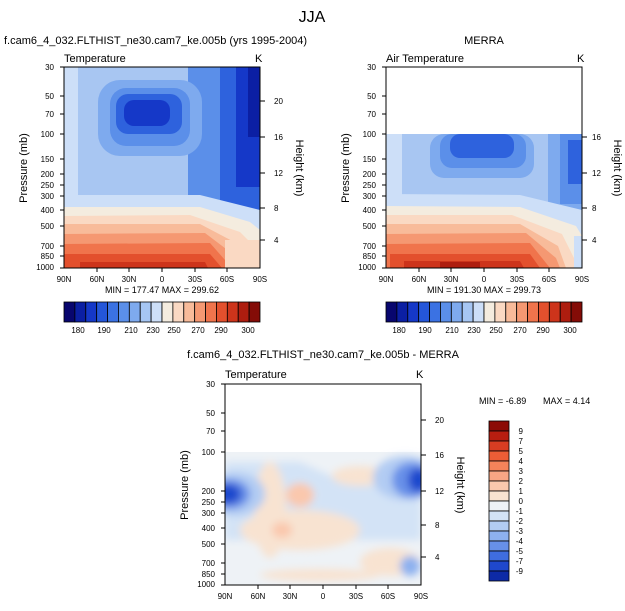 The width and height of the screenshot is (625, 611). What do you see at coordinates (24, 168) in the screenshot?
I see `panel-model-ylabel: Pressure (mb)` at bounding box center [24, 168].